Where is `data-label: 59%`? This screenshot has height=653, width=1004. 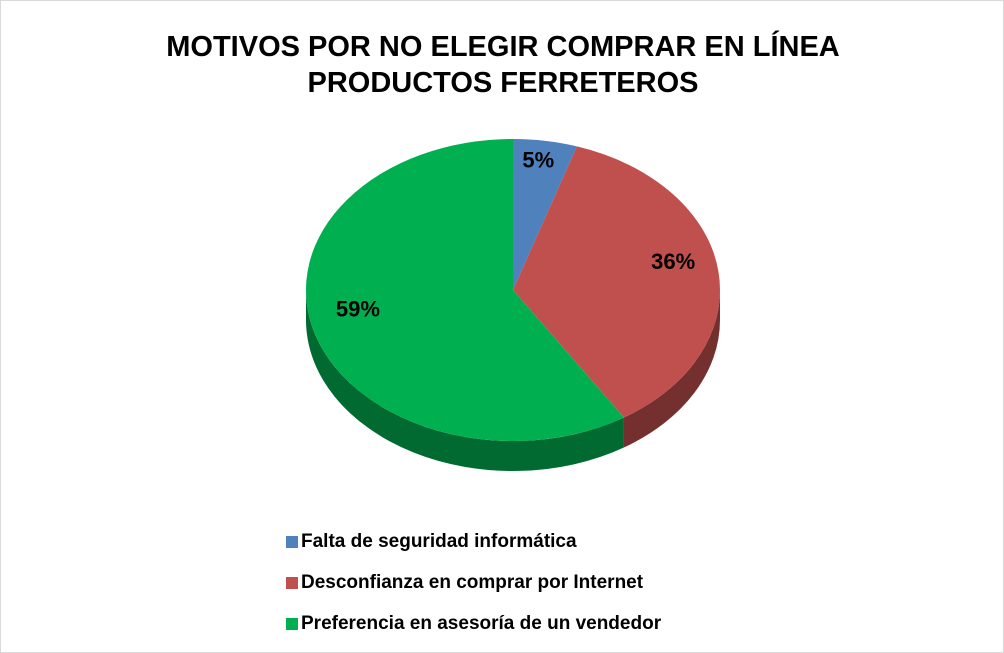 data-label: 59% is located at coordinates (358, 309).